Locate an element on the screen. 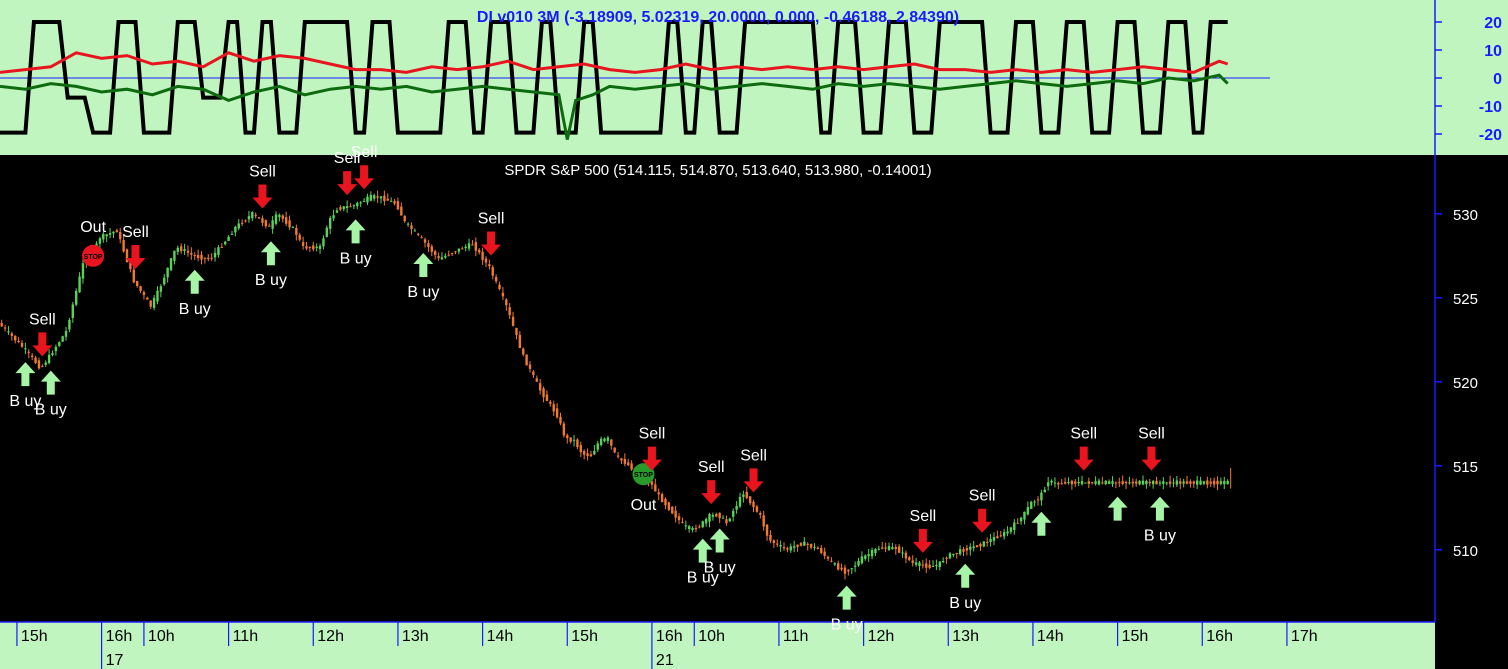 This screenshot has height=669, width=1508. sell-label: Sell is located at coordinates (42, 319).